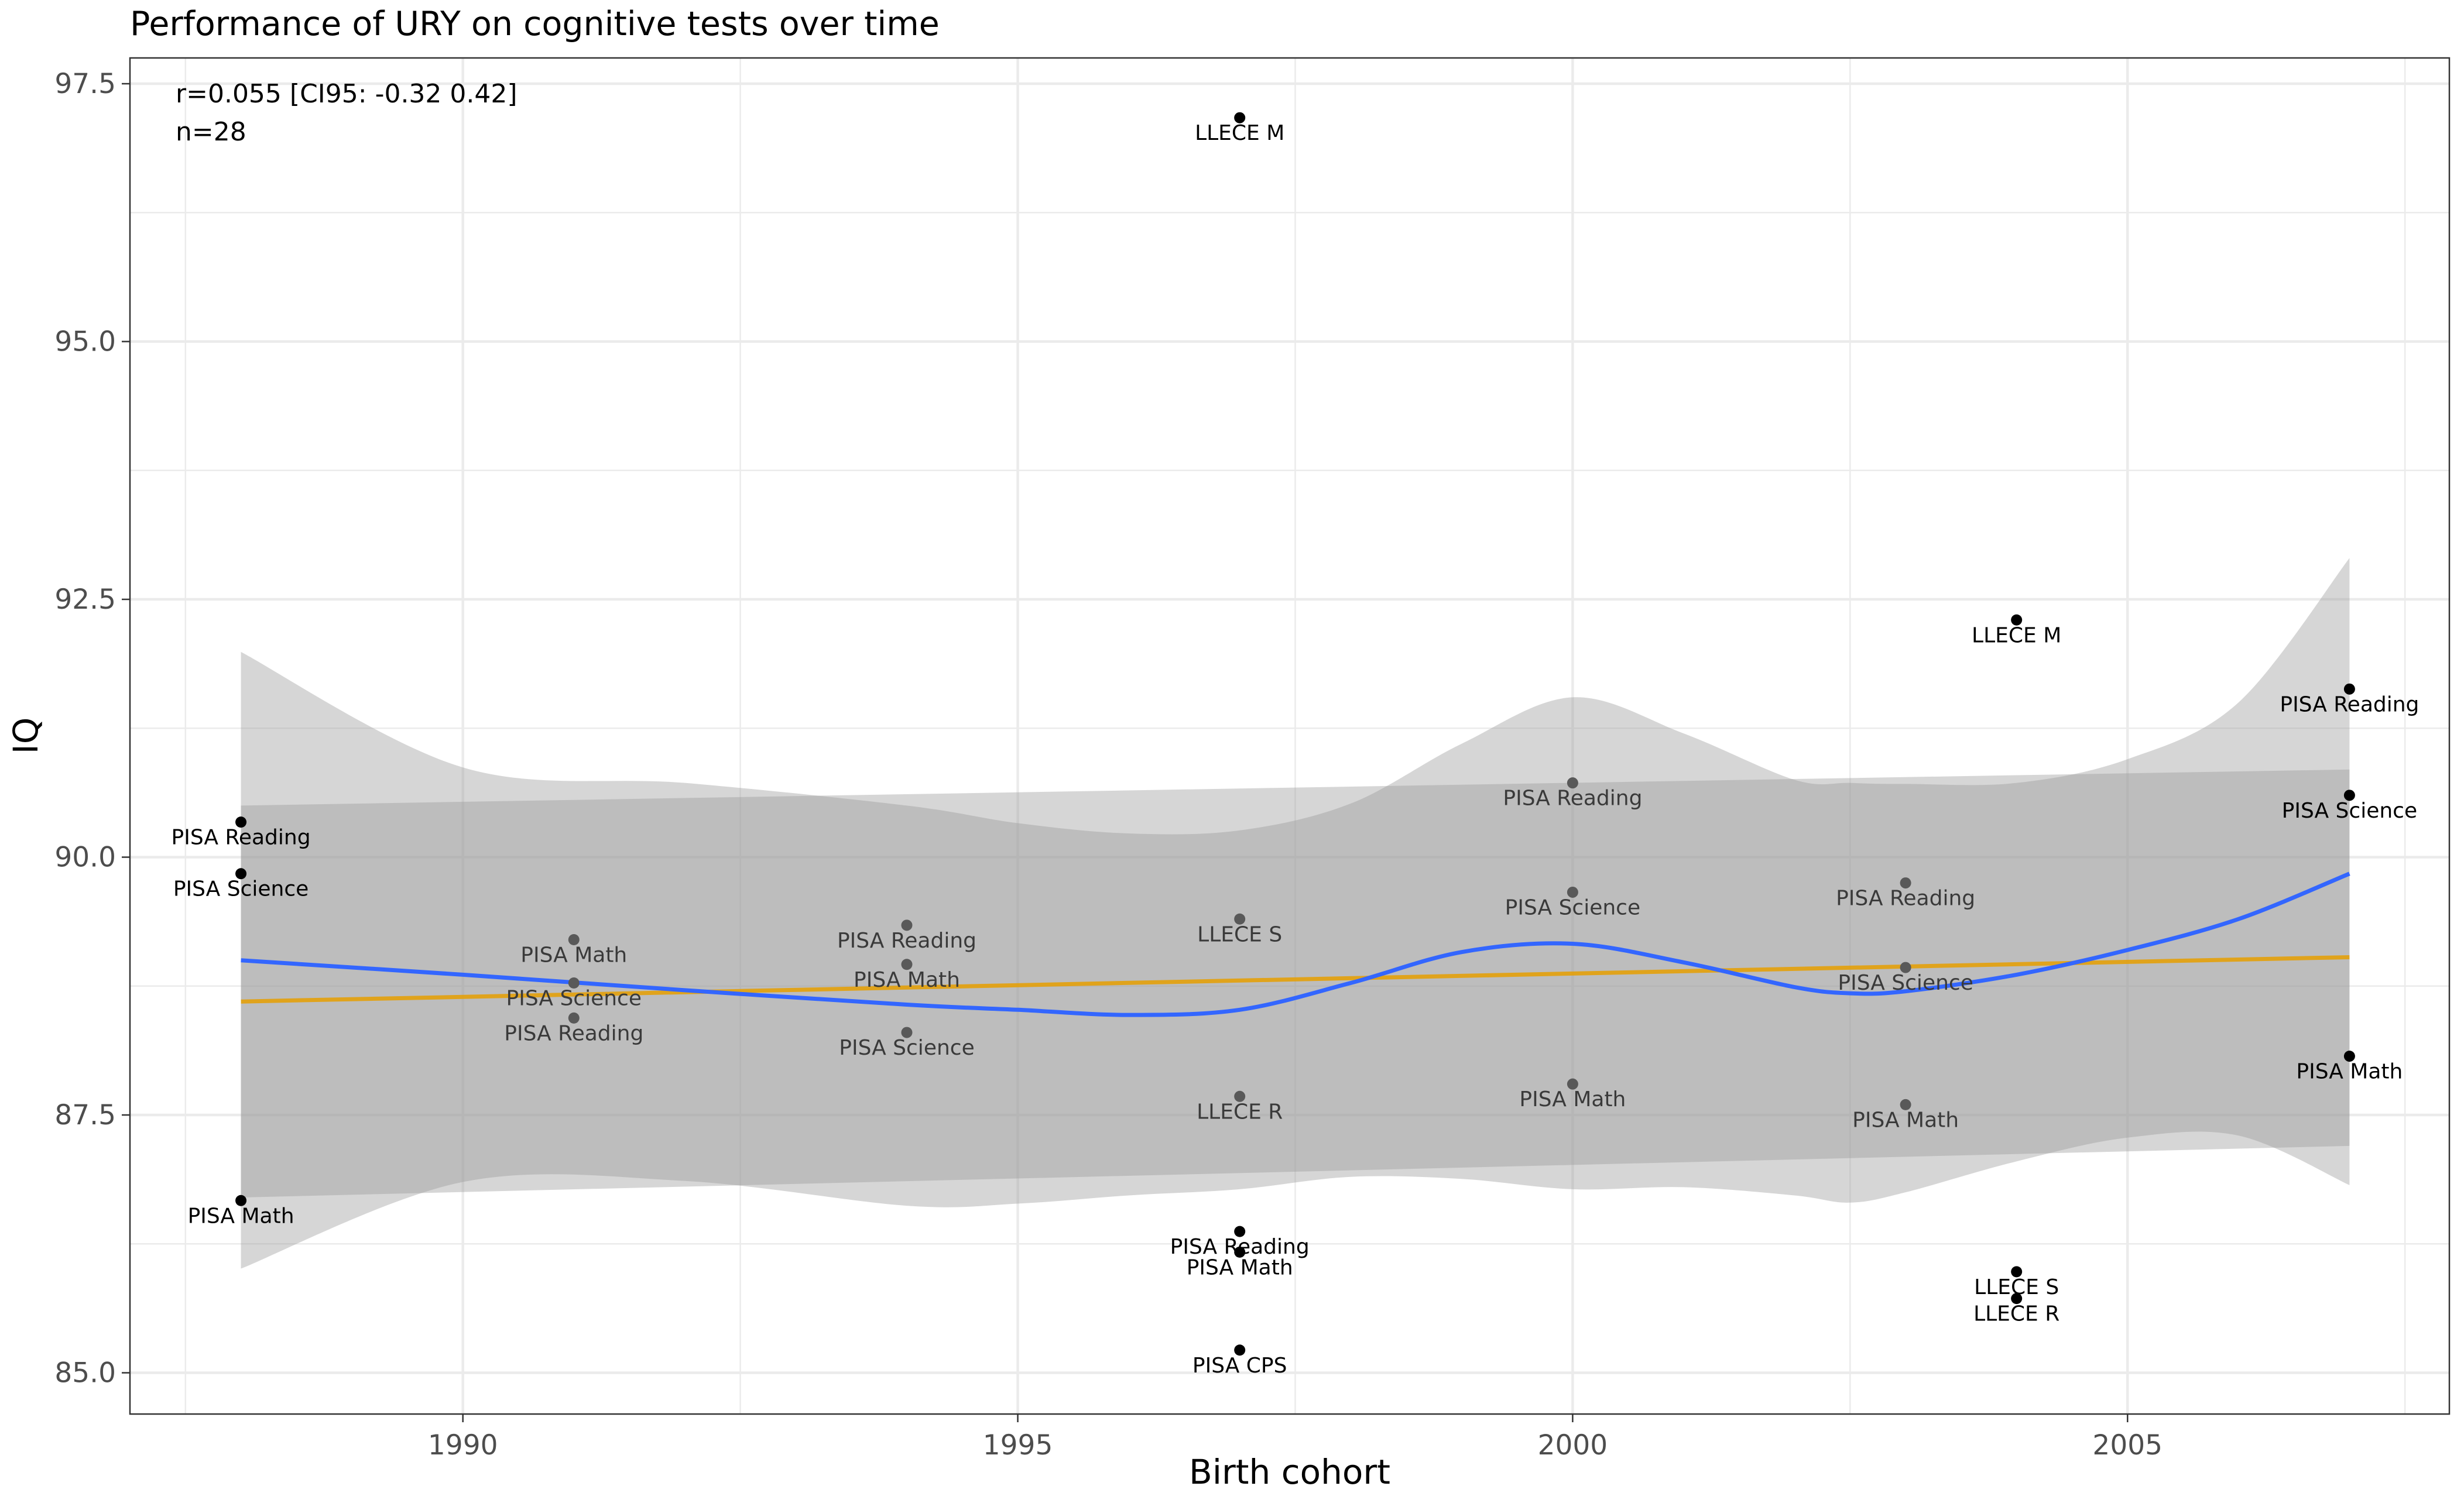 This screenshot has height=1503, width=2464. What do you see at coordinates (85, 1373) in the screenshot?
I see `y-tick-label: 85.0` at bounding box center [85, 1373].